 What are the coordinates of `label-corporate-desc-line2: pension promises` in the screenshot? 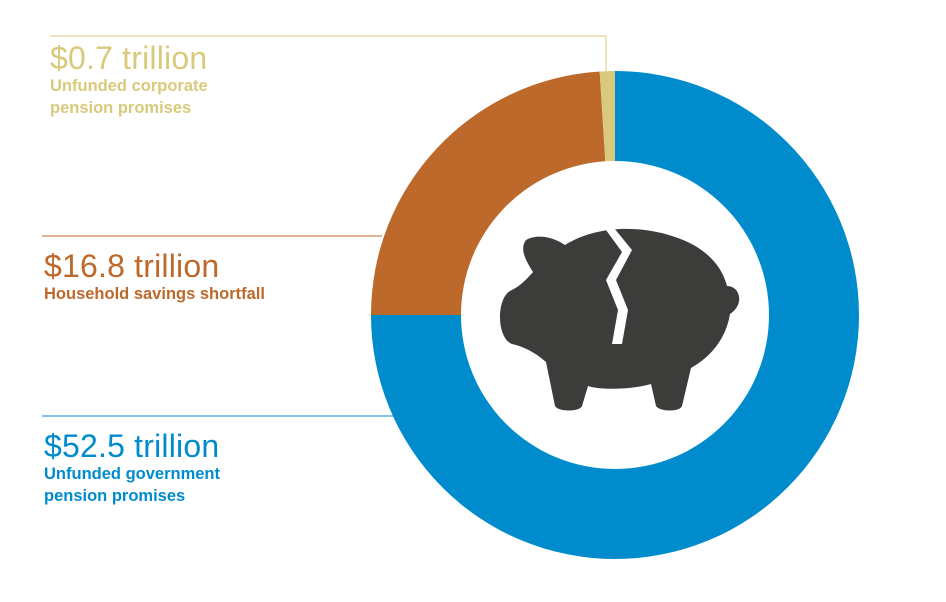 It's located at (121, 108).